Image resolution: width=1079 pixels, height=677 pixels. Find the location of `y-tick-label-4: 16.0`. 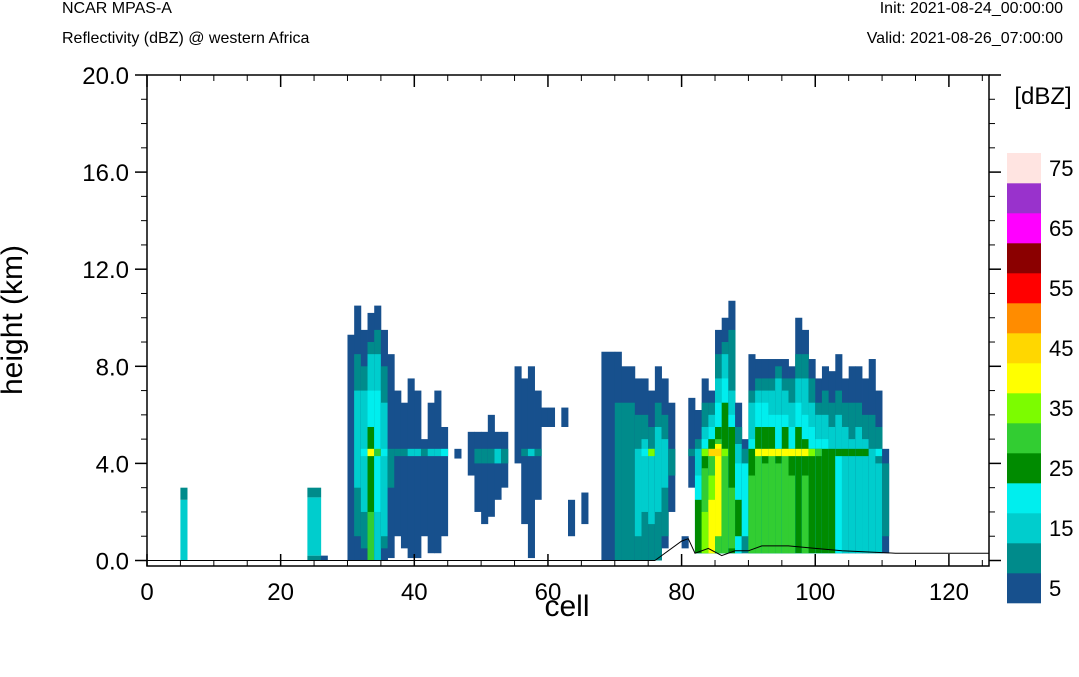

y-tick-label-4: 16.0 is located at coordinates (105, 173).